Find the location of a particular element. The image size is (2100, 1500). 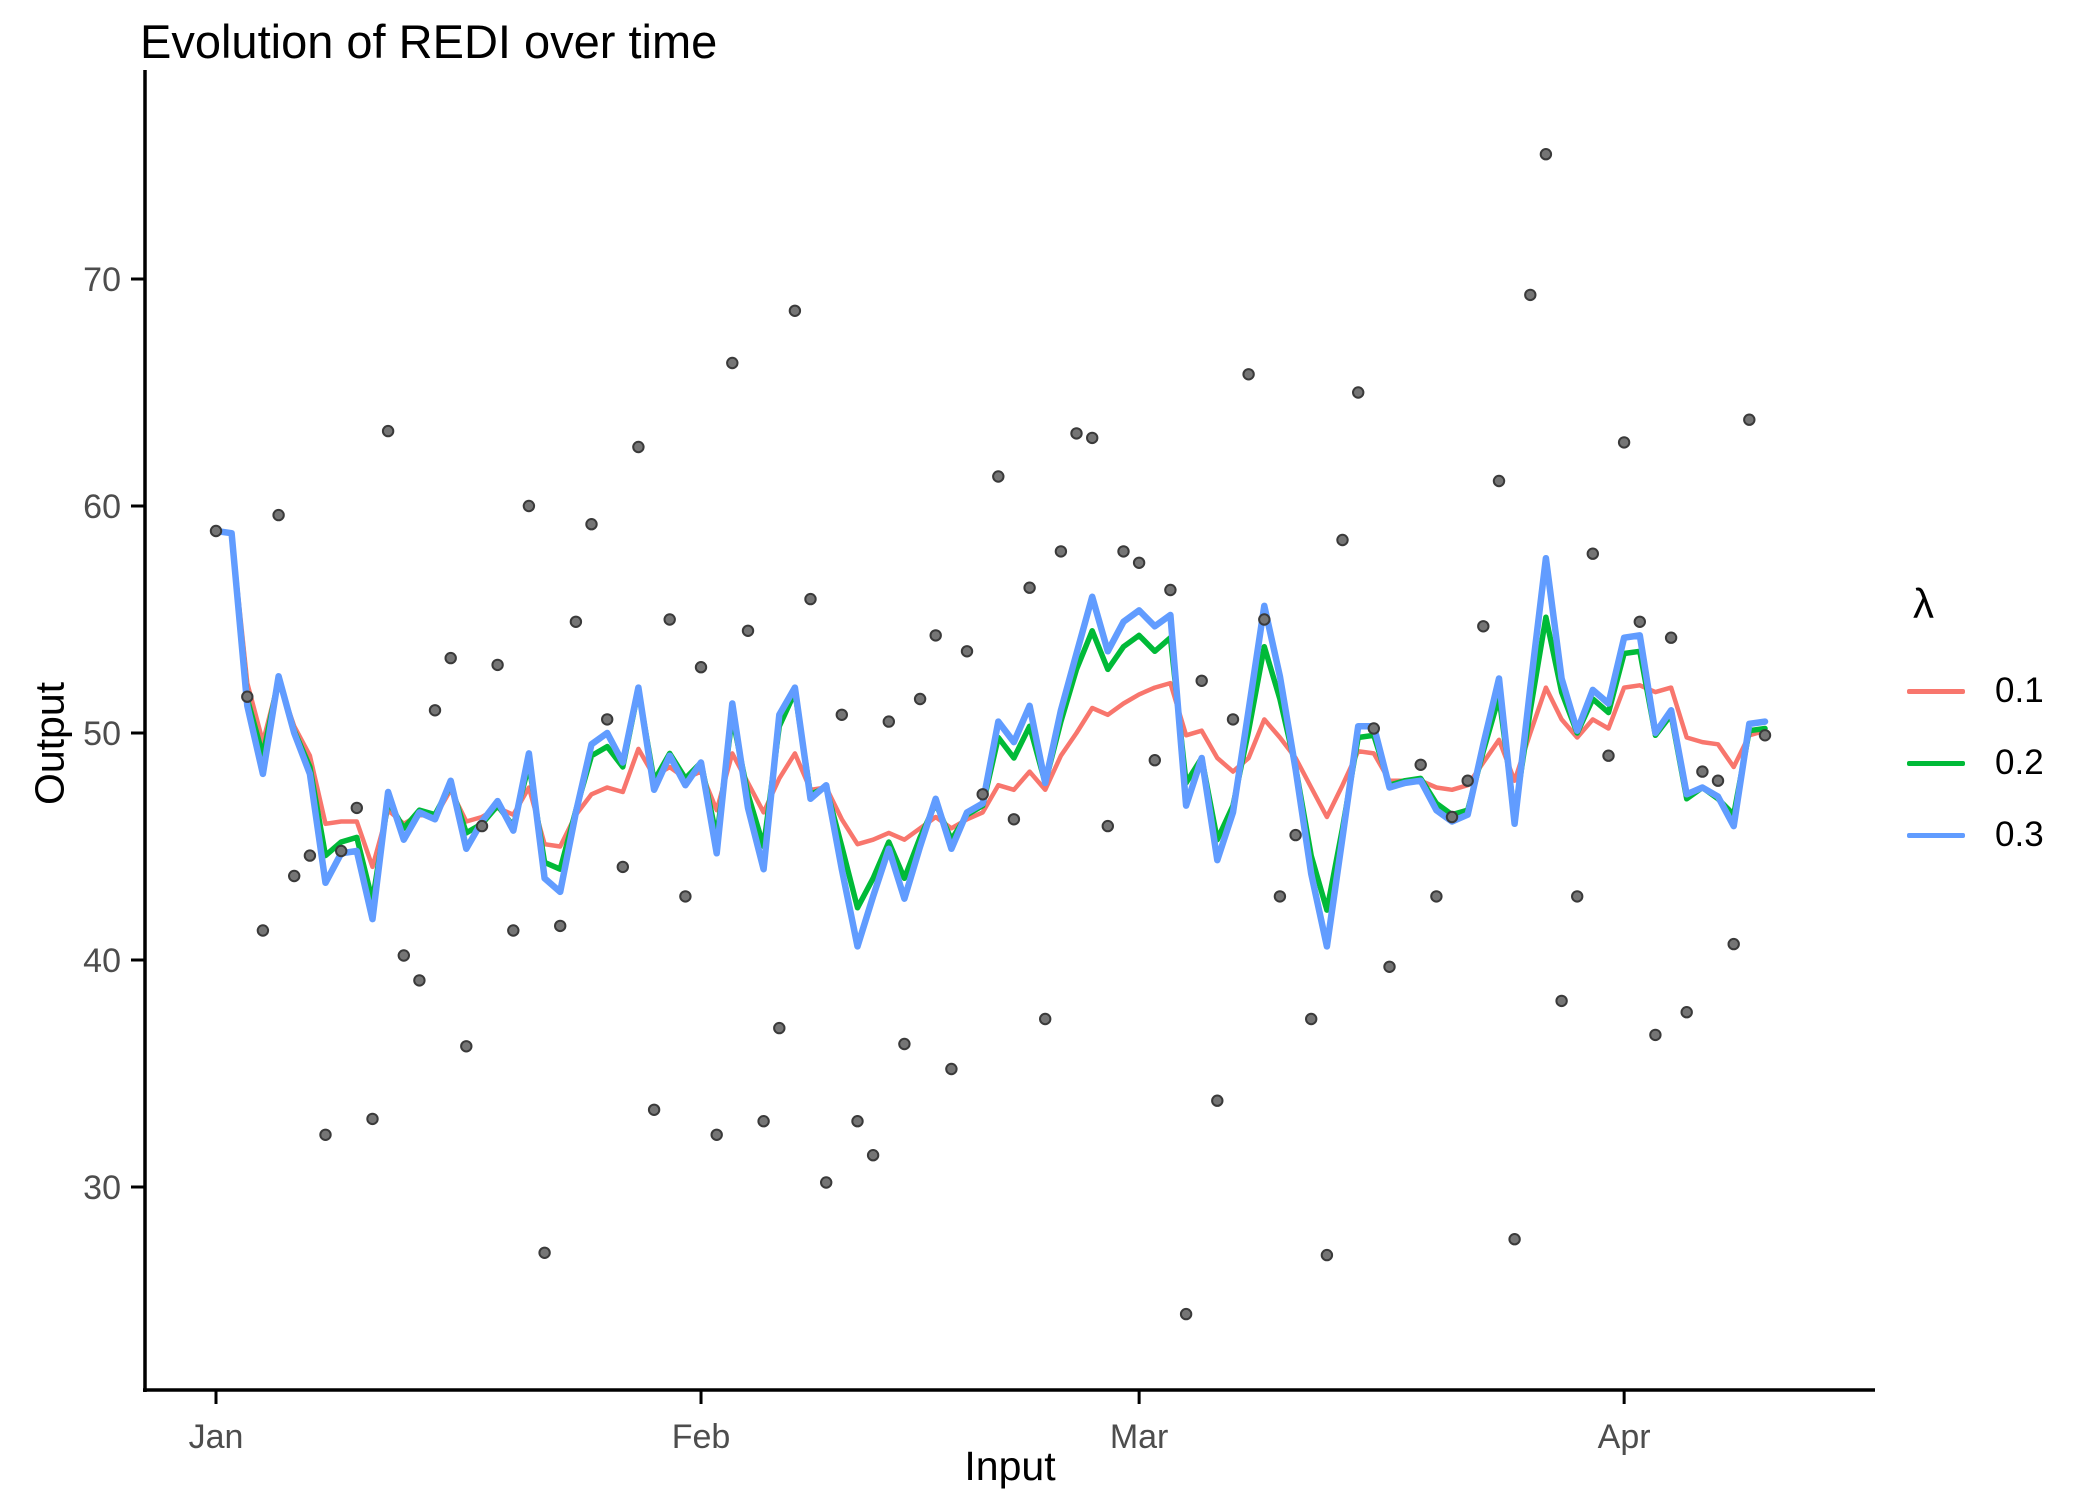

y-axis-title: Output is located at coordinates (49, 743).